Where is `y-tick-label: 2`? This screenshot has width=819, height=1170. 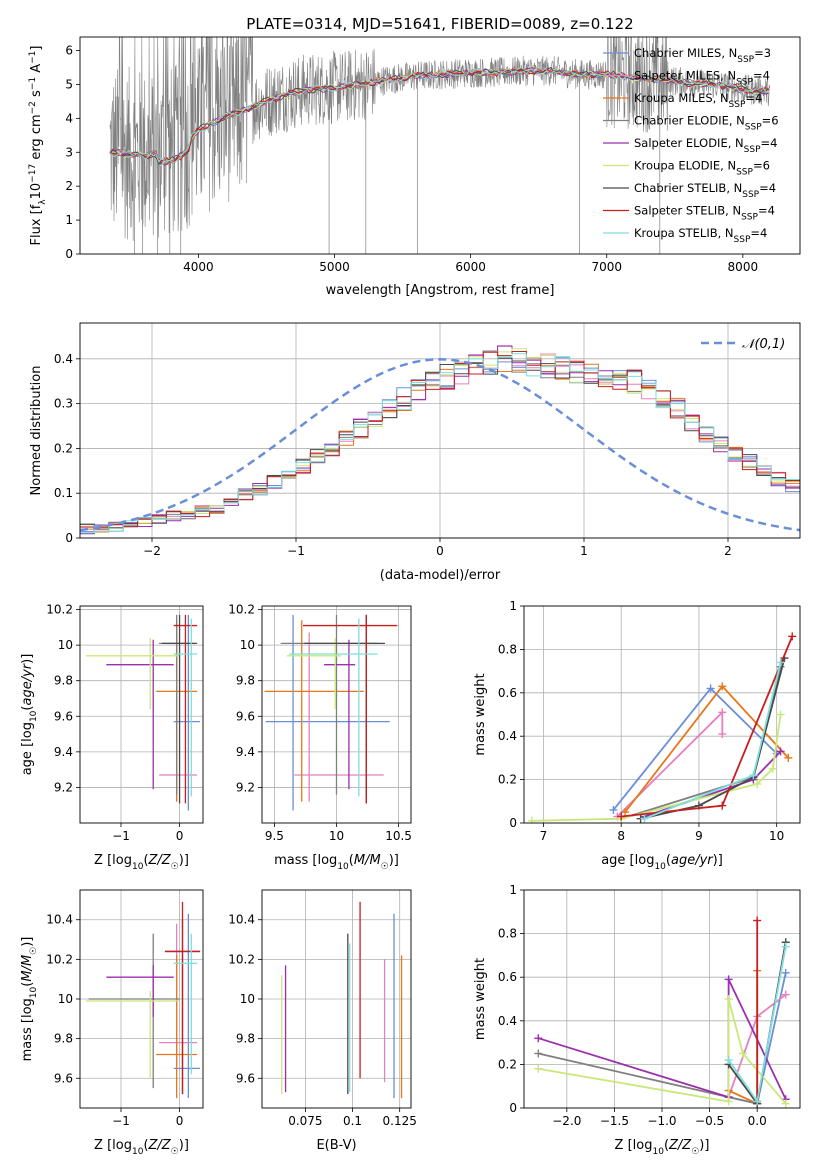
y-tick-label: 2 is located at coordinates (69, 186).